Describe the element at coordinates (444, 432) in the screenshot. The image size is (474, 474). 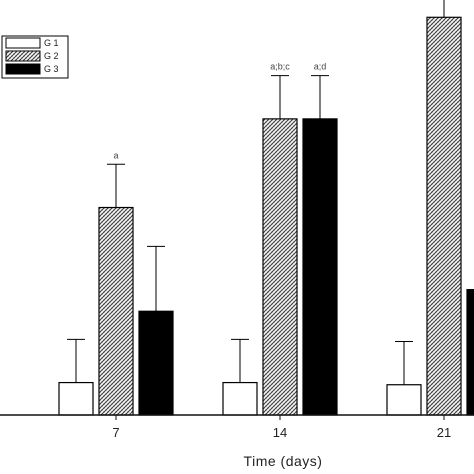
I see `x-tick-label: 21` at that location.